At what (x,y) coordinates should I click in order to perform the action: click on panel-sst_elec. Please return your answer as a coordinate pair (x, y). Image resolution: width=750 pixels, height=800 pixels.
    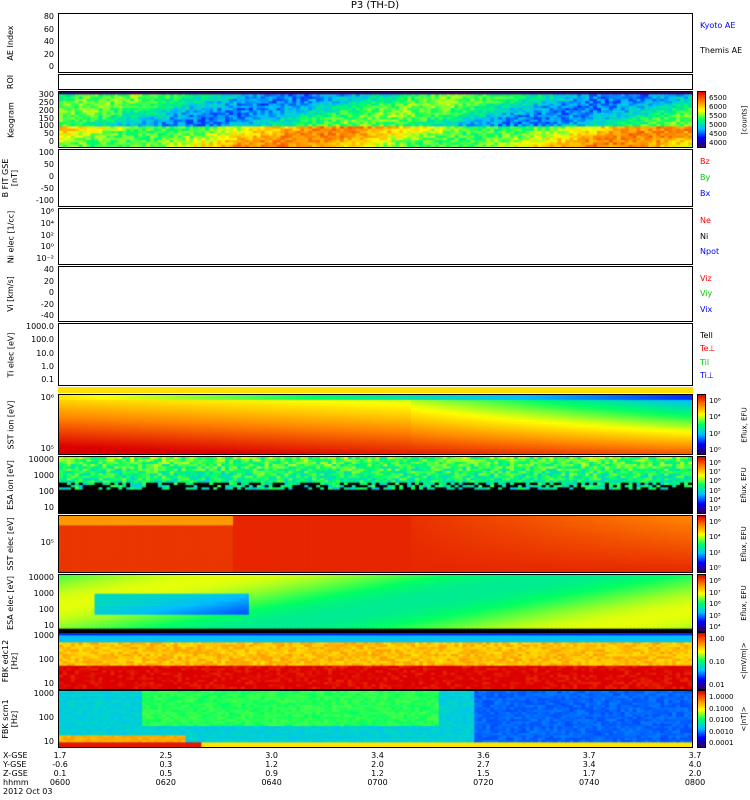
    Looking at the image, I should click on (375, 544).